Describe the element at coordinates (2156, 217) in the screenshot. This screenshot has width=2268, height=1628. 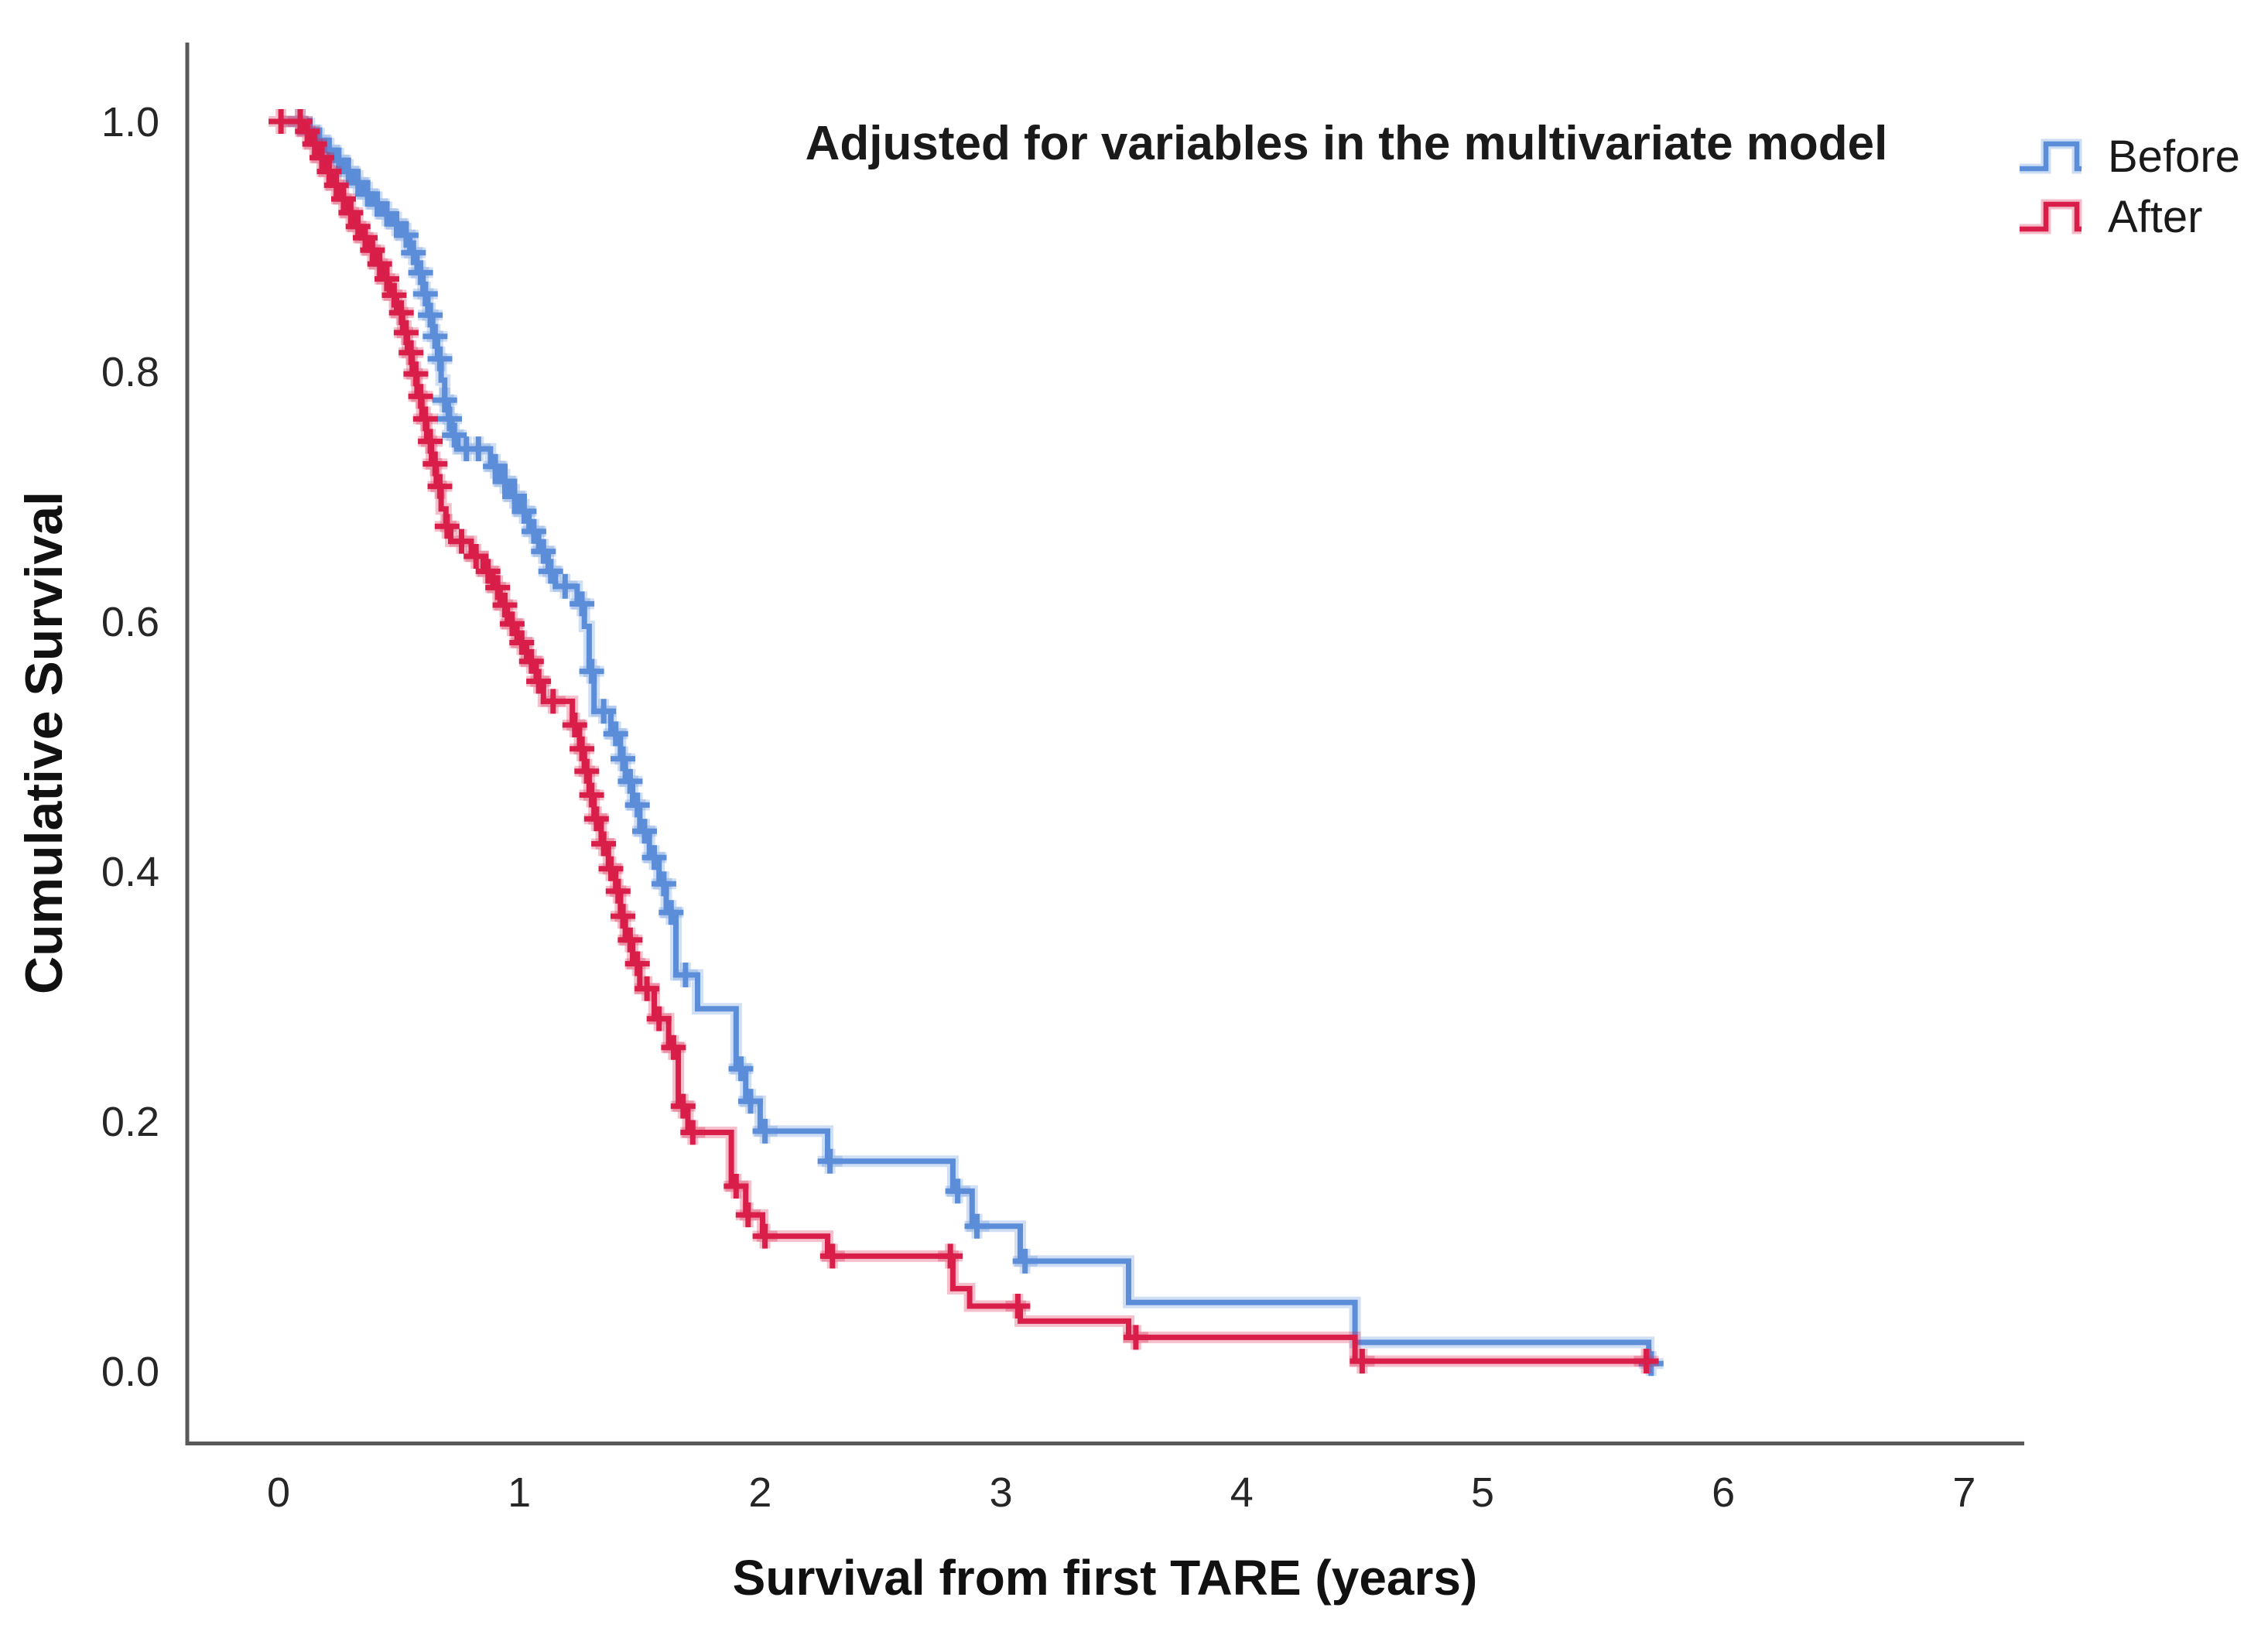
I see `legend-label-after: After` at that location.